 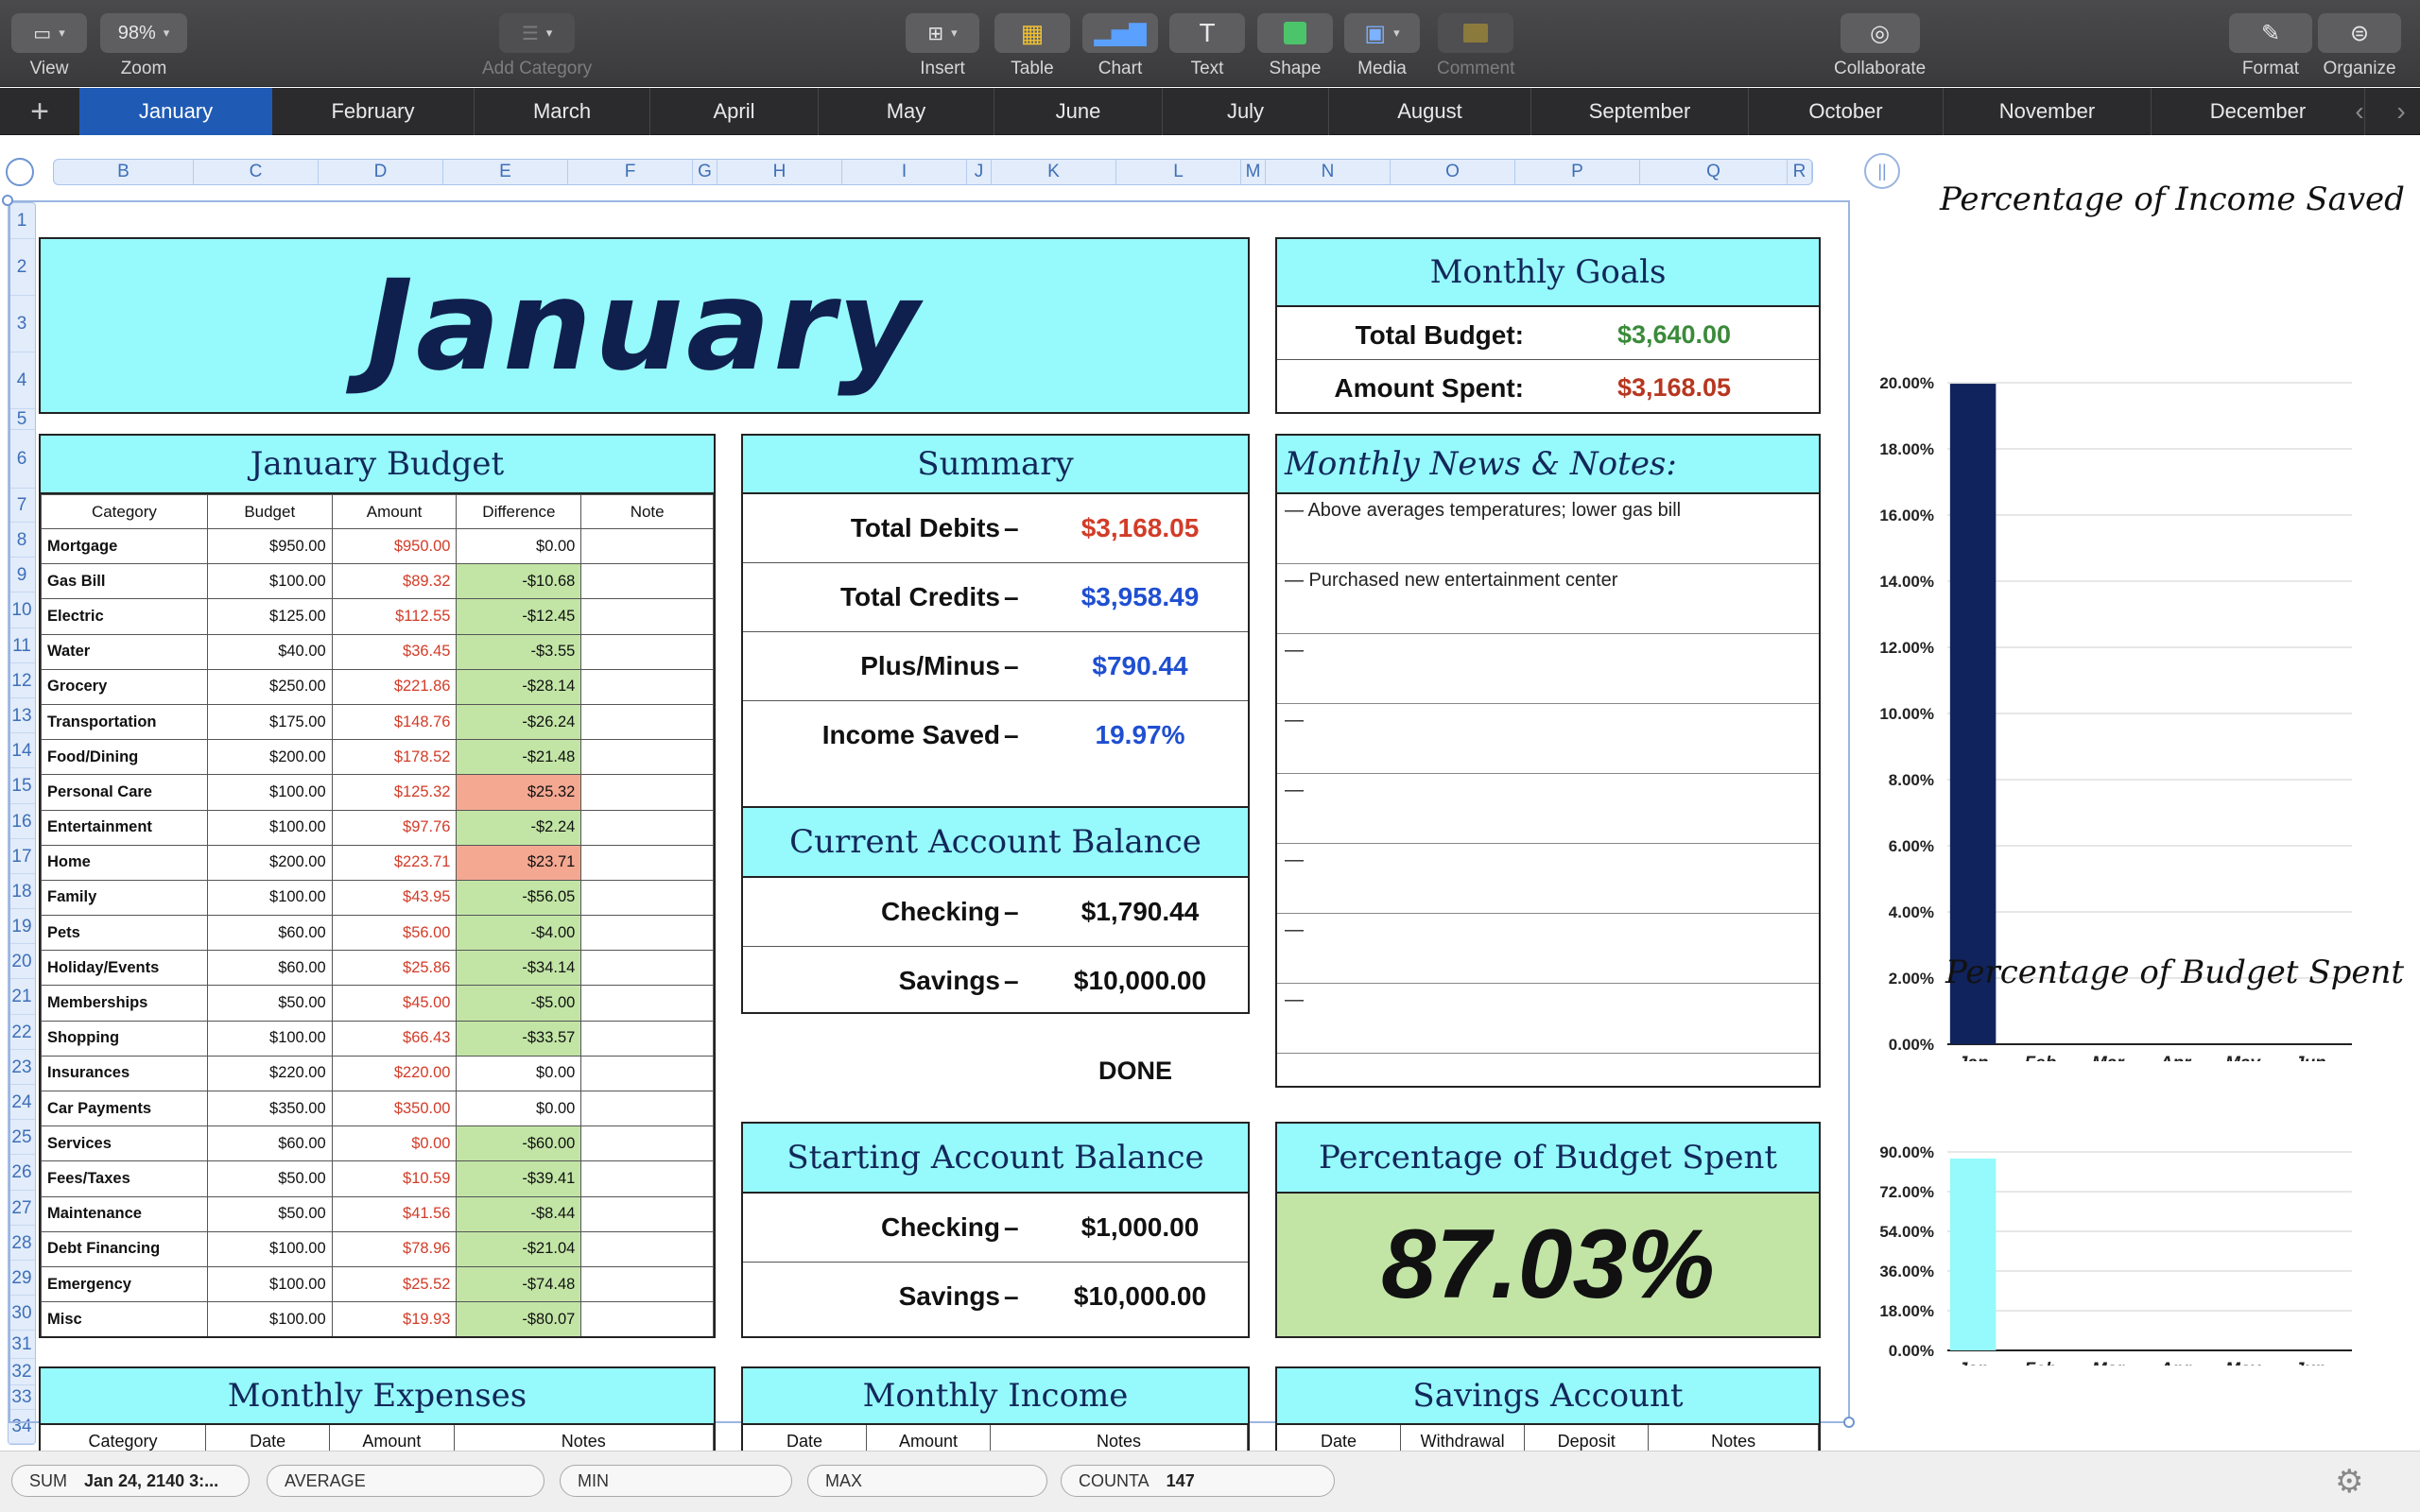 I want to click on budget-category: Home, so click(x=124, y=862).